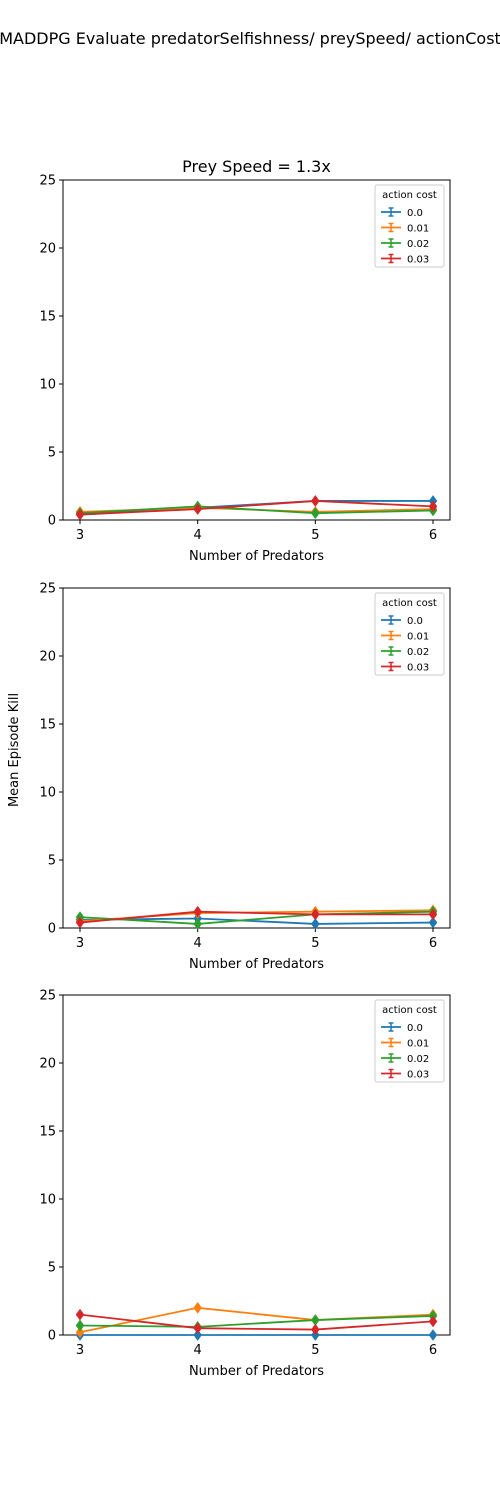 The height and width of the screenshot is (1500, 500). Describe the element at coordinates (256, 166) in the screenshot. I see `panel-title: Prey Speed = 1.3x` at that location.